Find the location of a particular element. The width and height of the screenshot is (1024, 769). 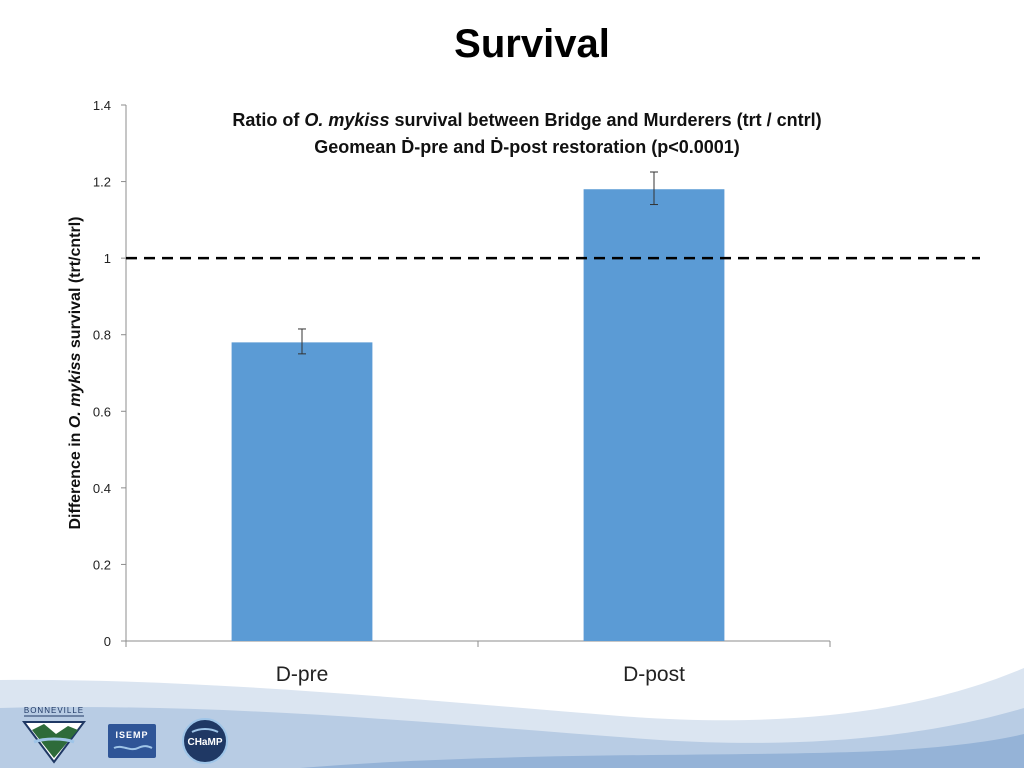

footer-wave-dark is located at coordinates (662, 751).